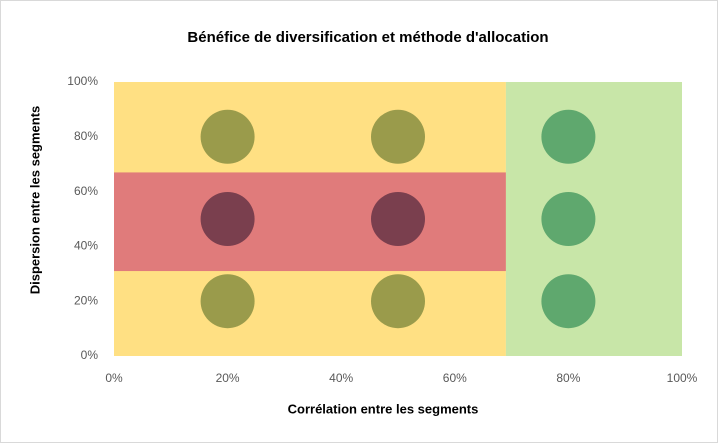  What do you see at coordinates (86, 246) in the screenshot?
I see `y-tick-label: 40%` at bounding box center [86, 246].